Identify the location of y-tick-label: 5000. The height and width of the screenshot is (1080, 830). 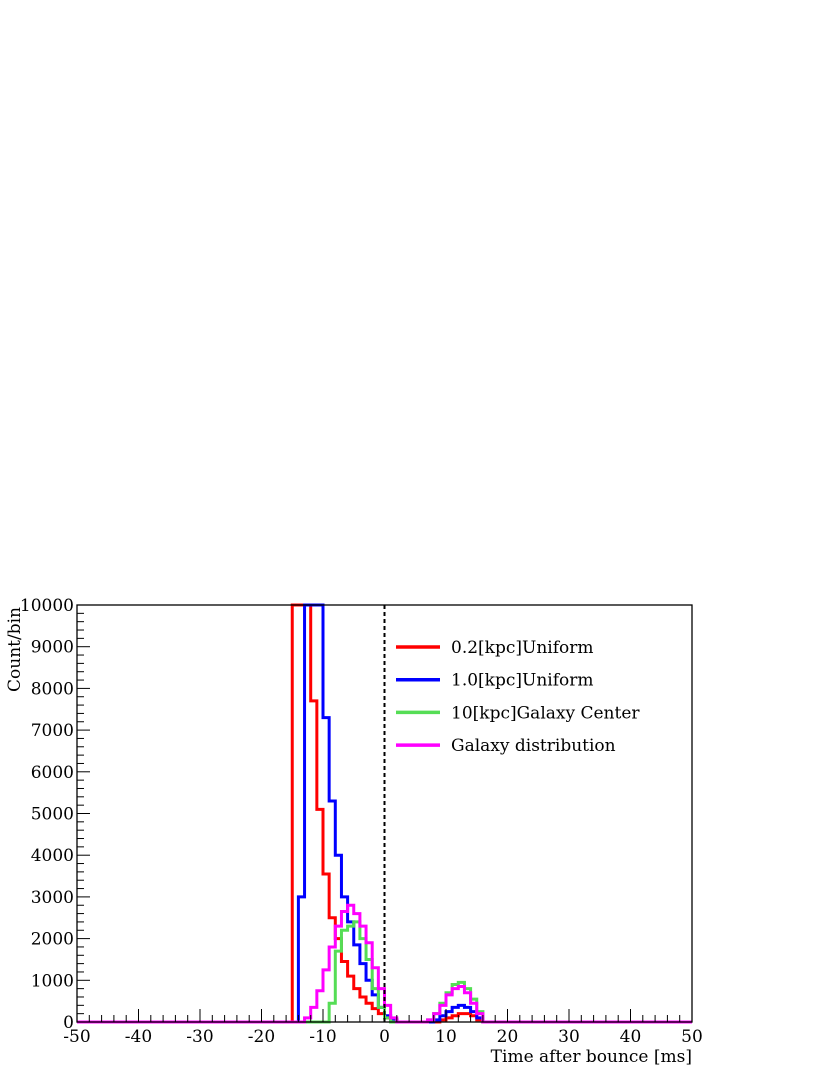
(52, 815).